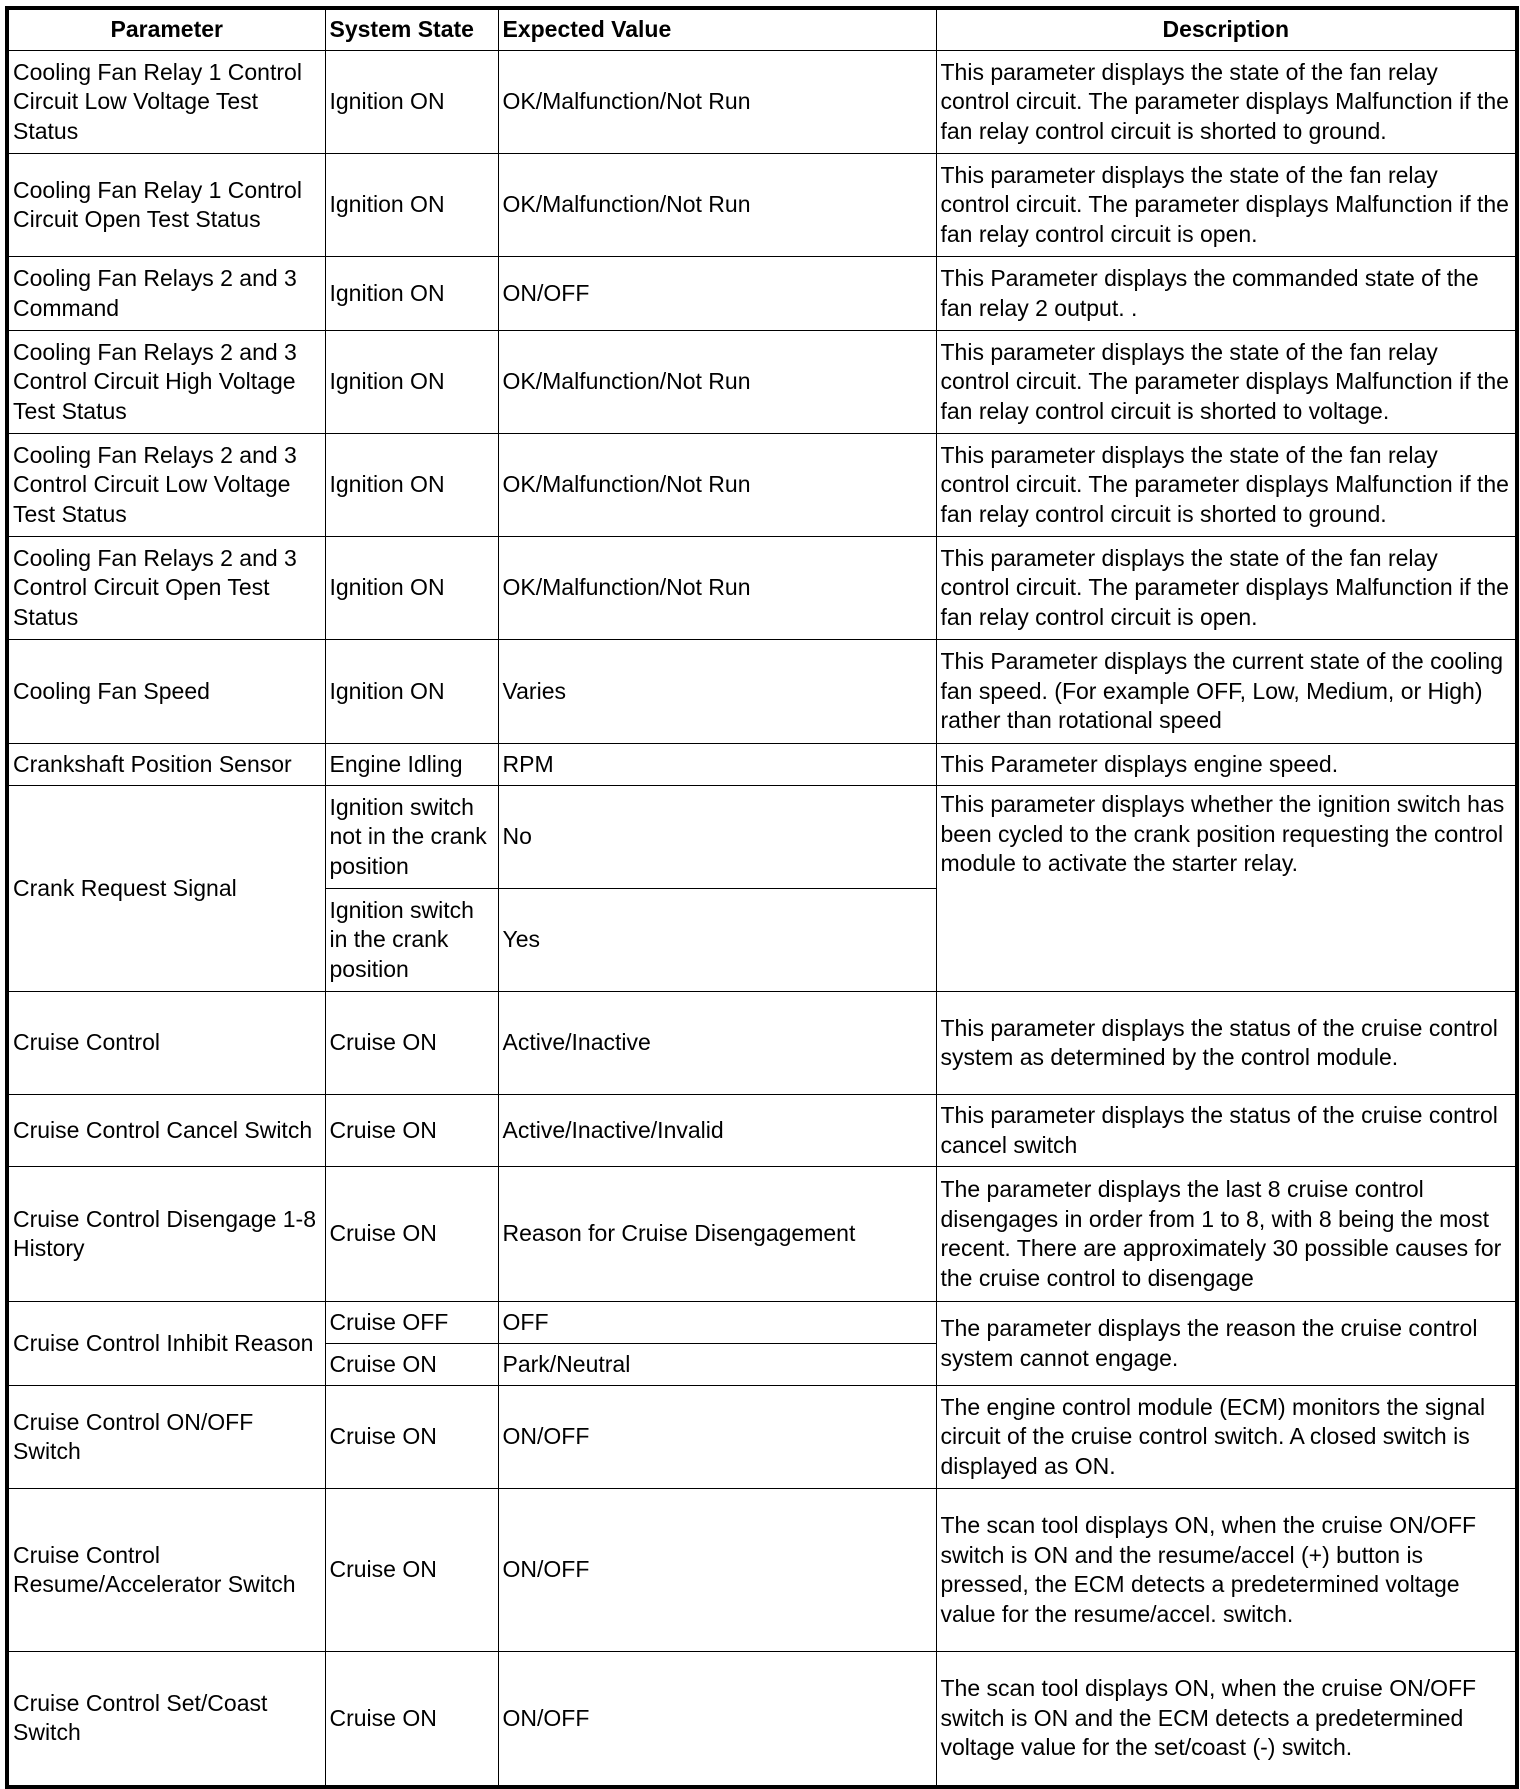 The image size is (1520, 1789). What do you see at coordinates (717, 1130) in the screenshot?
I see `expected-value-cell: Active/Inactive/Invalid` at bounding box center [717, 1130].